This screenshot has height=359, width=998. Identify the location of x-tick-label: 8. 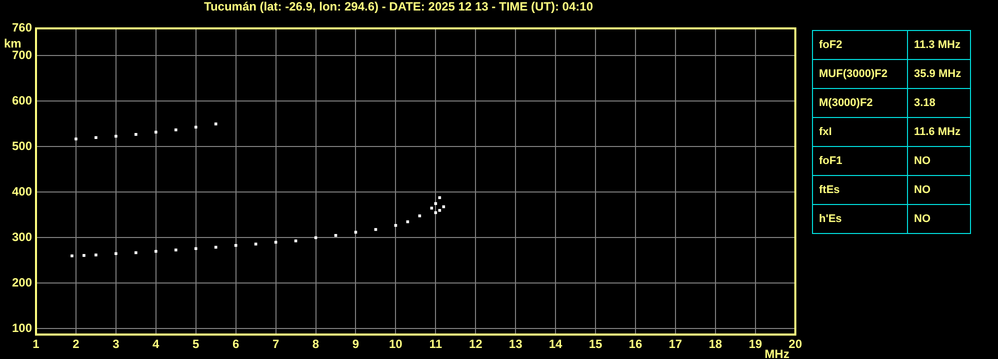
(316, 344).